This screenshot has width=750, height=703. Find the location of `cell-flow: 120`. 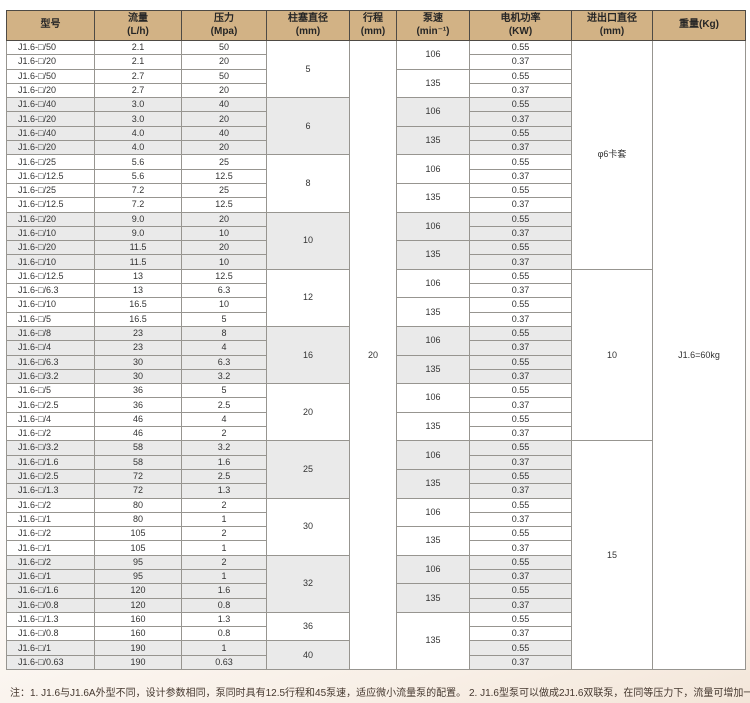

cell-flow: 120 is located at coordinates (138, 591).